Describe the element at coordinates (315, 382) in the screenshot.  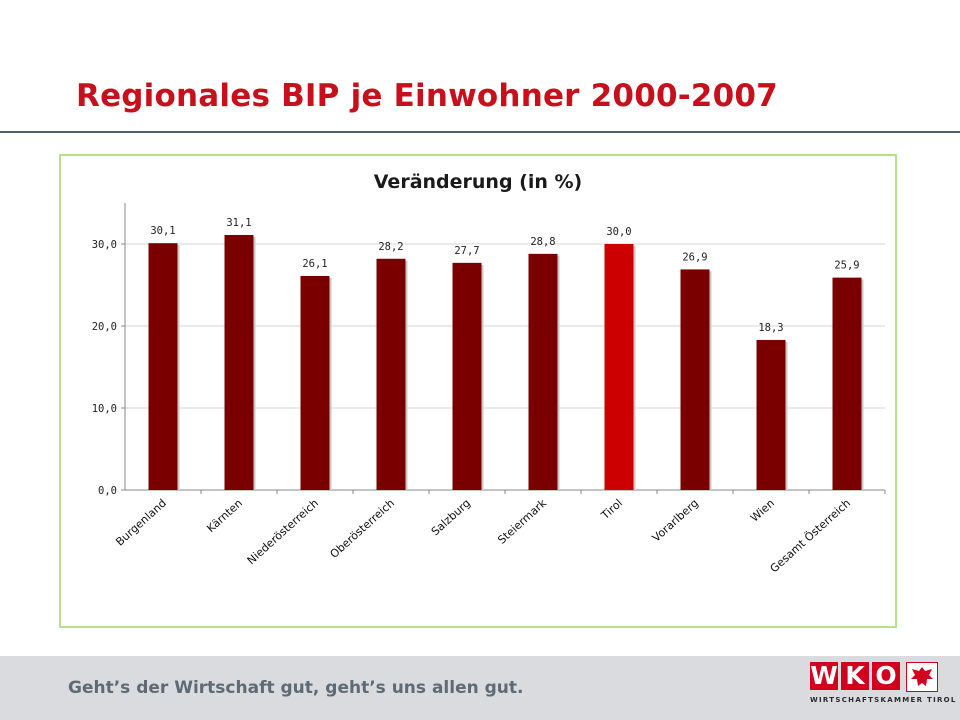
I see `bar-niederösterreich` at that location.